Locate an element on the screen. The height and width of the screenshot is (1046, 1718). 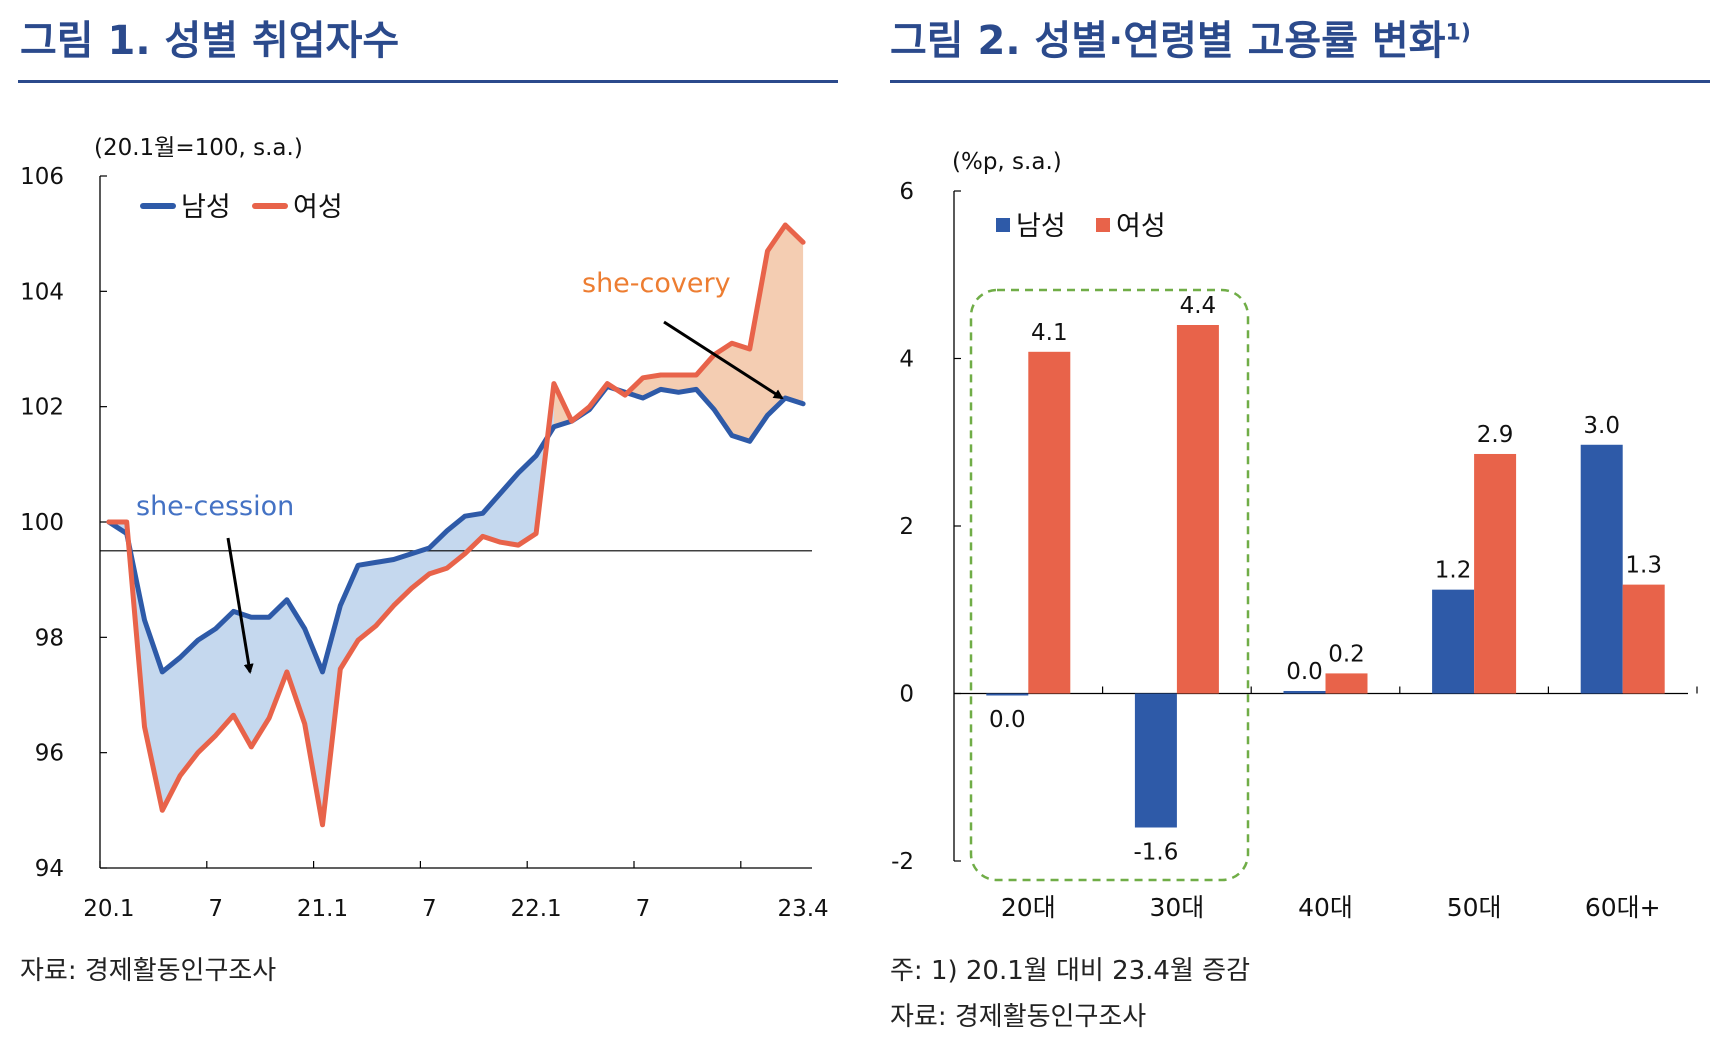
y-tick-label: 100 is located at coordinates (42, 523).